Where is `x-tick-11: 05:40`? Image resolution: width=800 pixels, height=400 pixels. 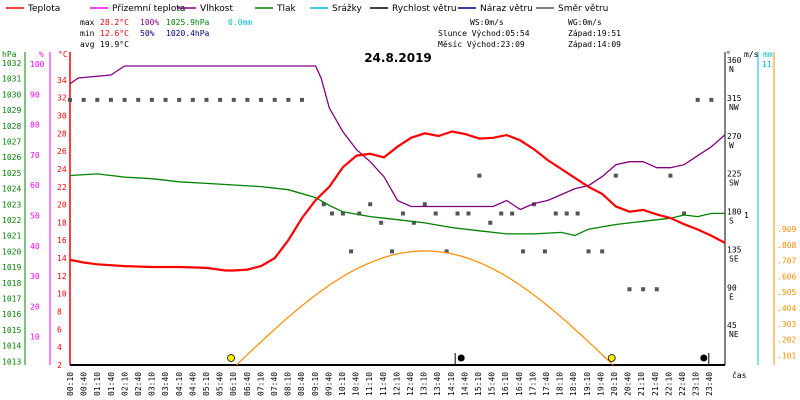
x-tick-11: 05:40 is located at coordinates (220, 384).